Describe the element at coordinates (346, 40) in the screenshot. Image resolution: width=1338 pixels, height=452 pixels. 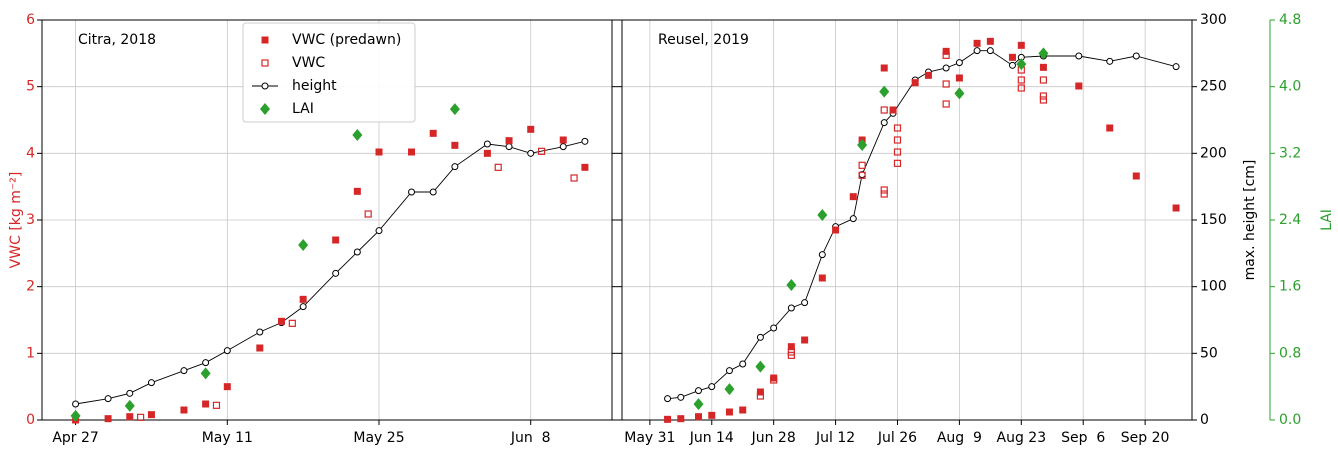
I see `legend-label: VWC (predawn)` at that location.